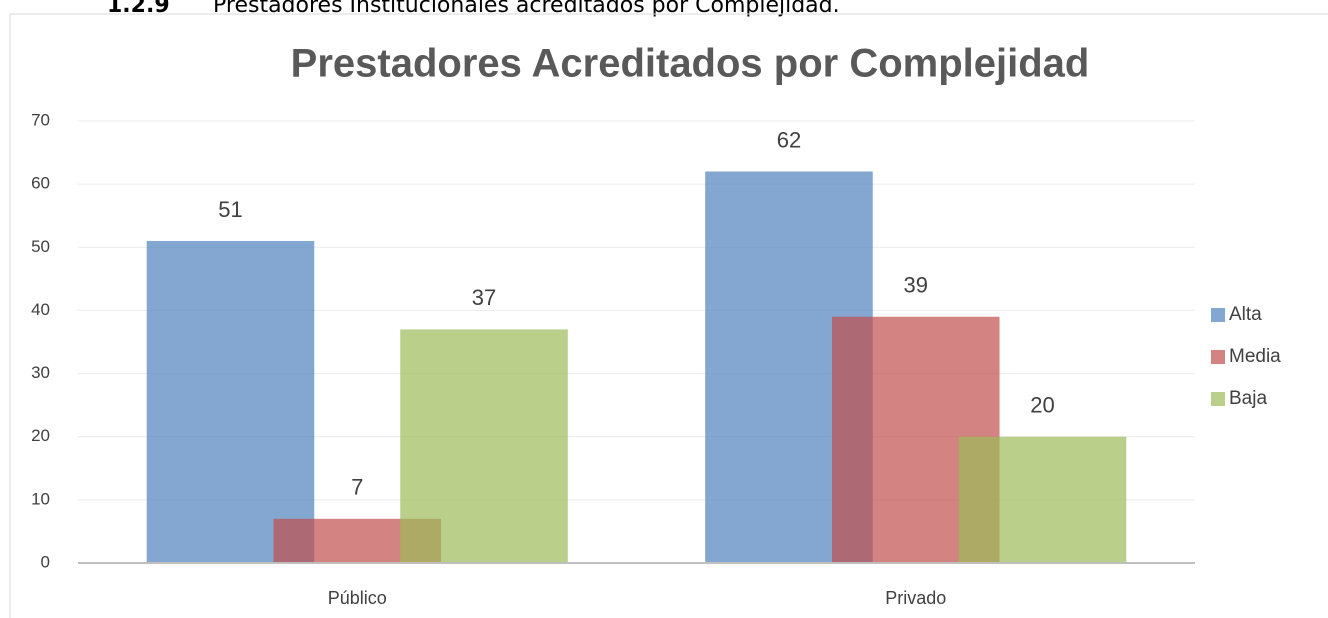 This screenshot has height=618, width=1328. Describe the element at coordinates (45, 561) in the screenshot. I see `y-tick-label: 0` at that location.